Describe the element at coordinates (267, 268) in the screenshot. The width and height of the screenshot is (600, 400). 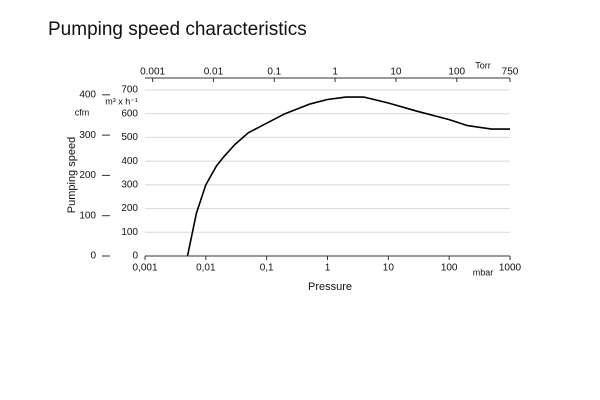
I see `x-tick-label: 0,1` at that location.